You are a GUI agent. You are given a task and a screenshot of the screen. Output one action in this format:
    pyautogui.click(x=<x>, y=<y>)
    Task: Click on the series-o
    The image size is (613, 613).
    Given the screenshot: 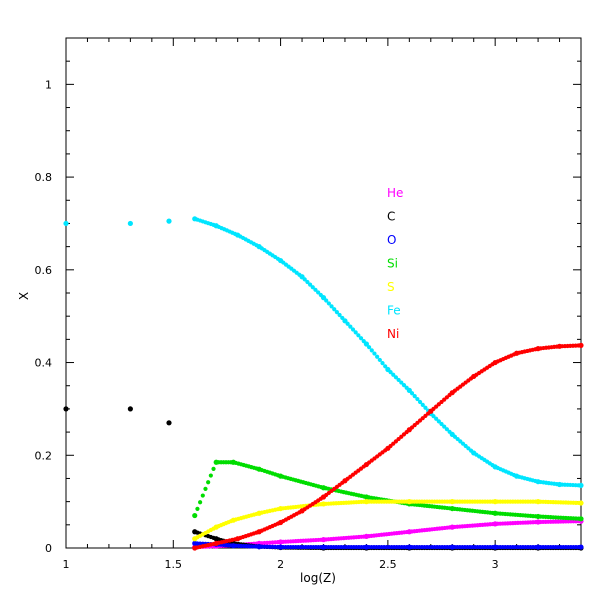 What is the action you would take?
    pyautogui.click(x=388, y=545)
    